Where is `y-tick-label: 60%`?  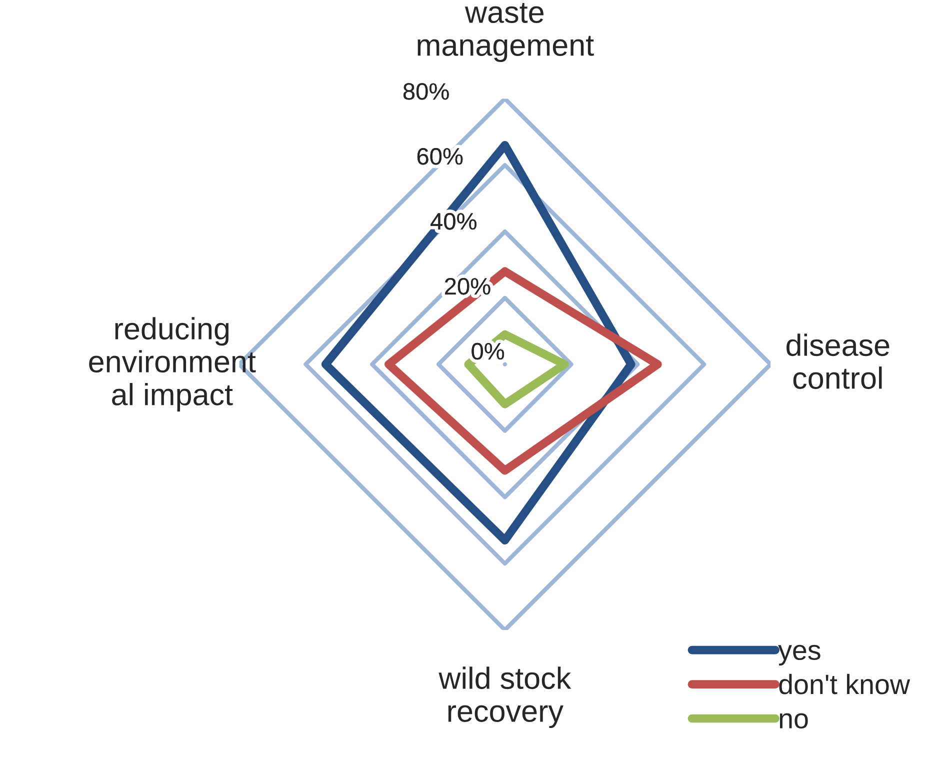 y-tick-label: 60% is located at coordinates (440, 156).